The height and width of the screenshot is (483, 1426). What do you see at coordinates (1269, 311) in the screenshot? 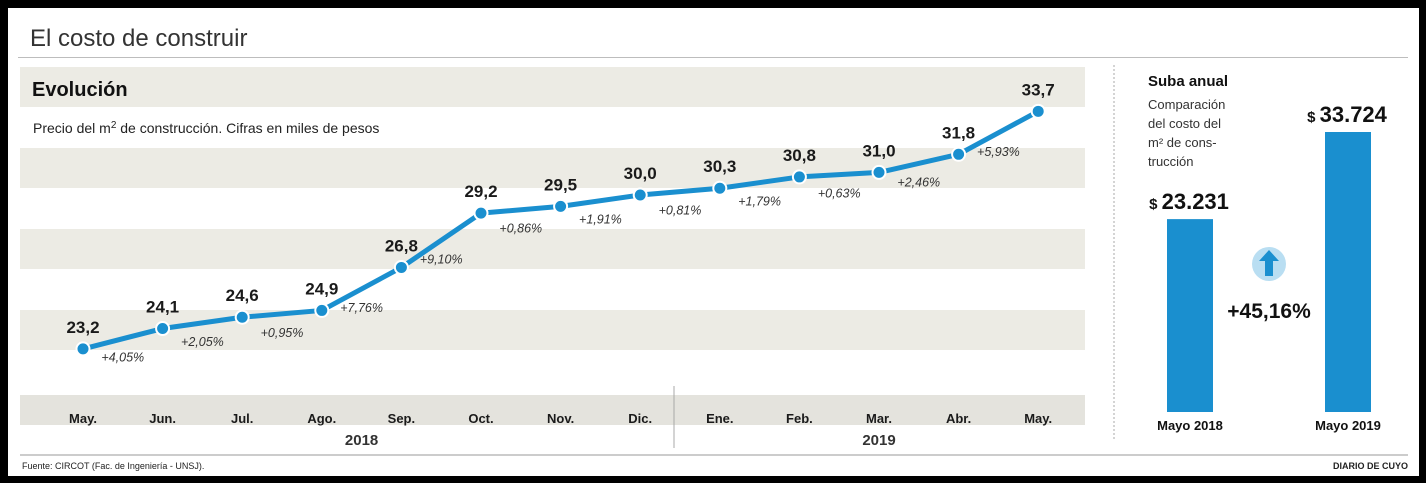
I see `annual-change: +45,16%` at bounding box center [1269, 311].